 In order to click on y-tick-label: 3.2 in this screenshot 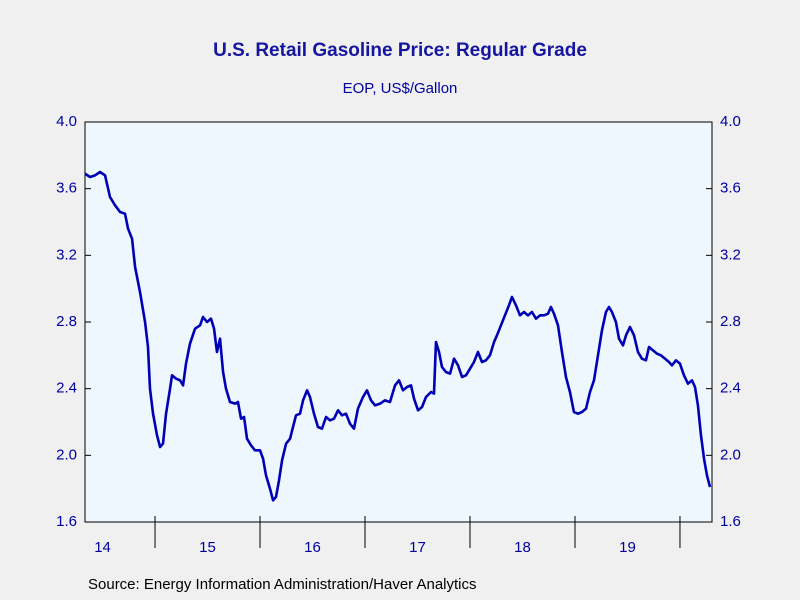, I will do `click(66, 254)`.